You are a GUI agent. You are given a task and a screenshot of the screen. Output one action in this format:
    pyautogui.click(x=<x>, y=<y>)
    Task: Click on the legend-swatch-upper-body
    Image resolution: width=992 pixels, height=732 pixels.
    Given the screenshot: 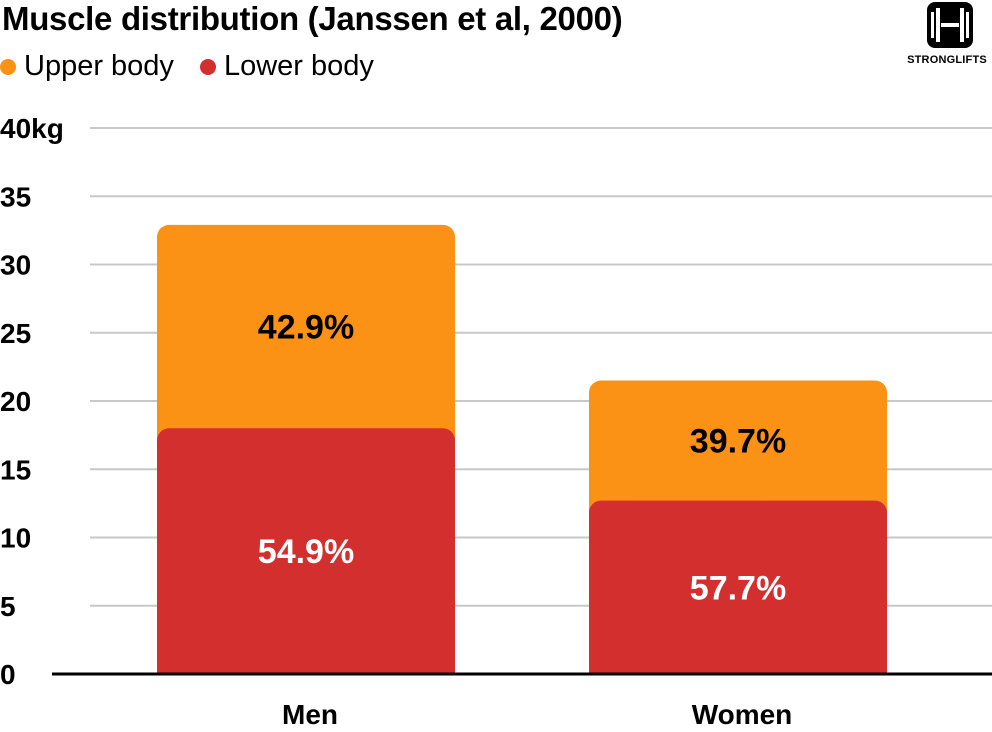 What is the action you would take?
    pyautogui.click(x=8, y=66)
    